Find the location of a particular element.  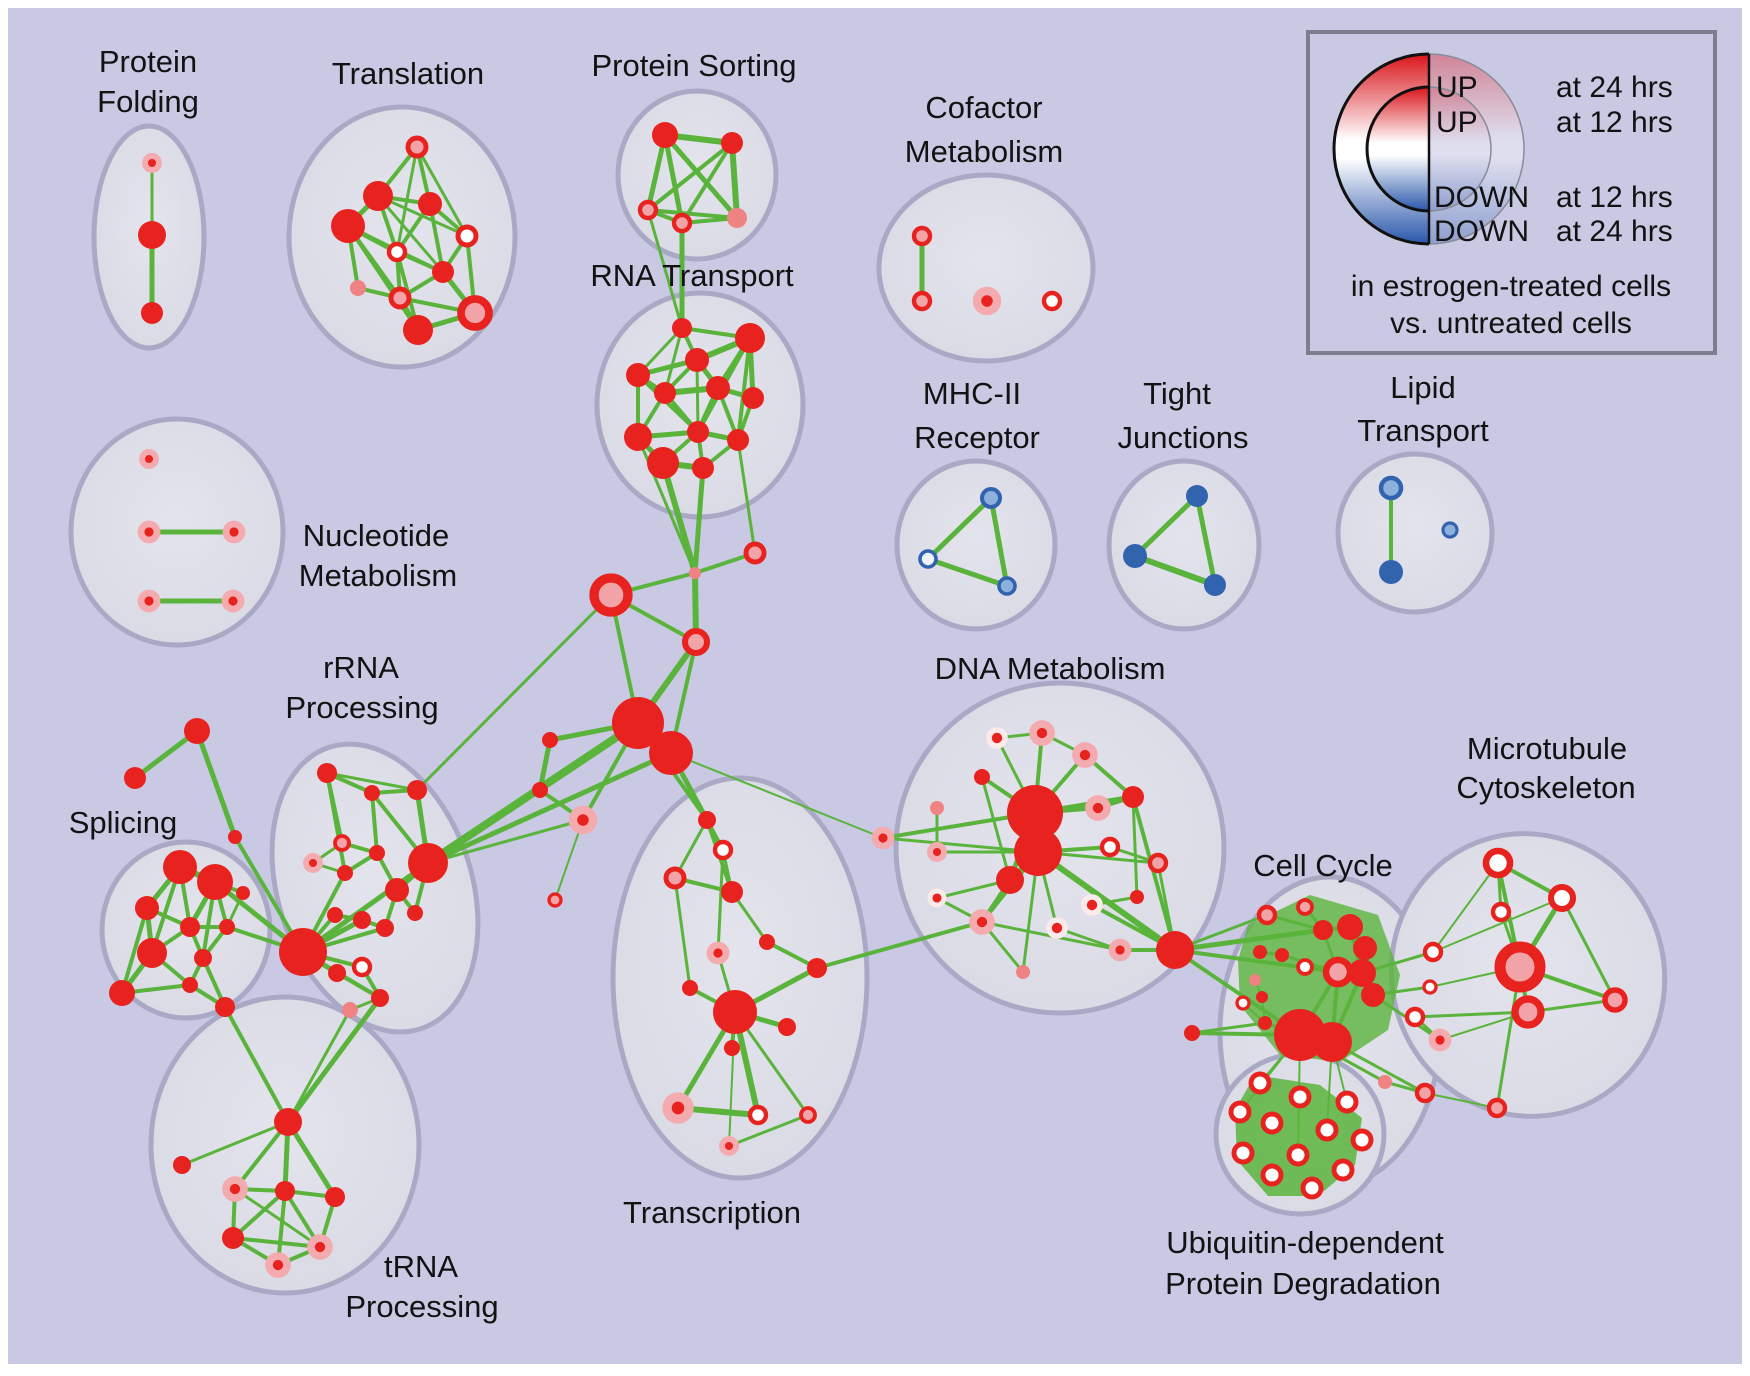

node-d3 is located at coordinates (1450, 530).